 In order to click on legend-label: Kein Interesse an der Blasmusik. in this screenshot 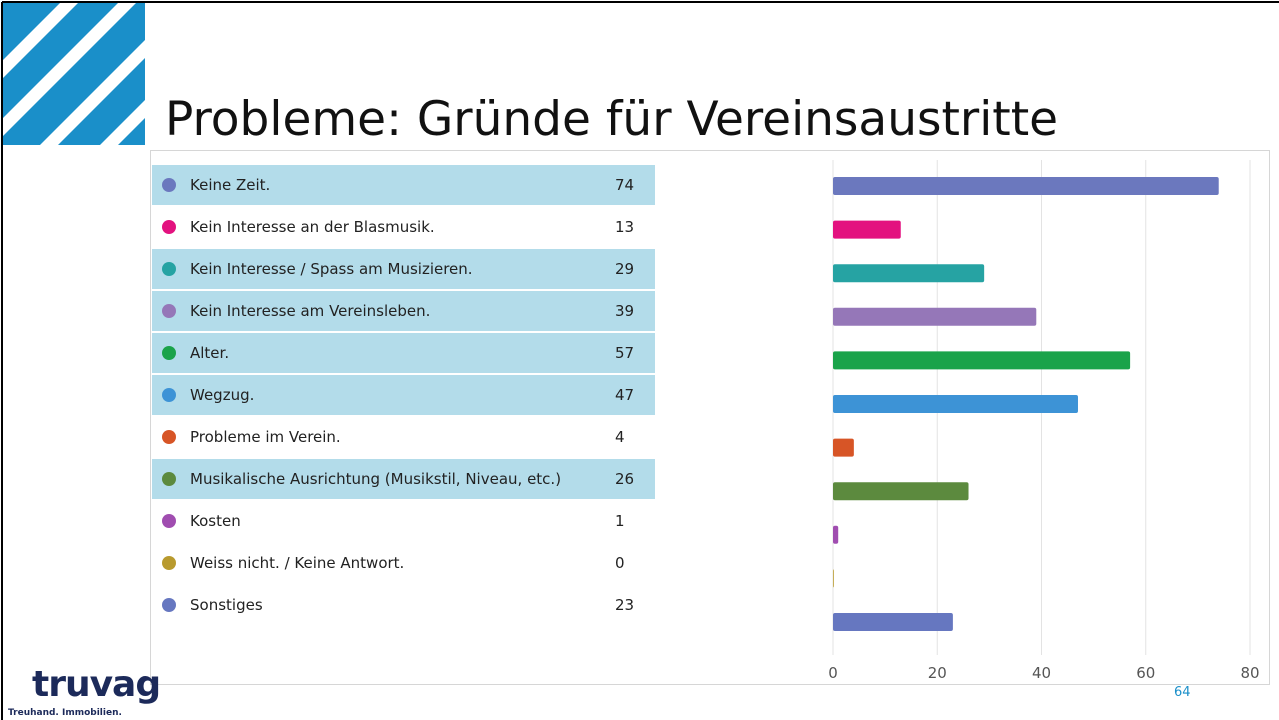, I will do `click(312, 226)`.